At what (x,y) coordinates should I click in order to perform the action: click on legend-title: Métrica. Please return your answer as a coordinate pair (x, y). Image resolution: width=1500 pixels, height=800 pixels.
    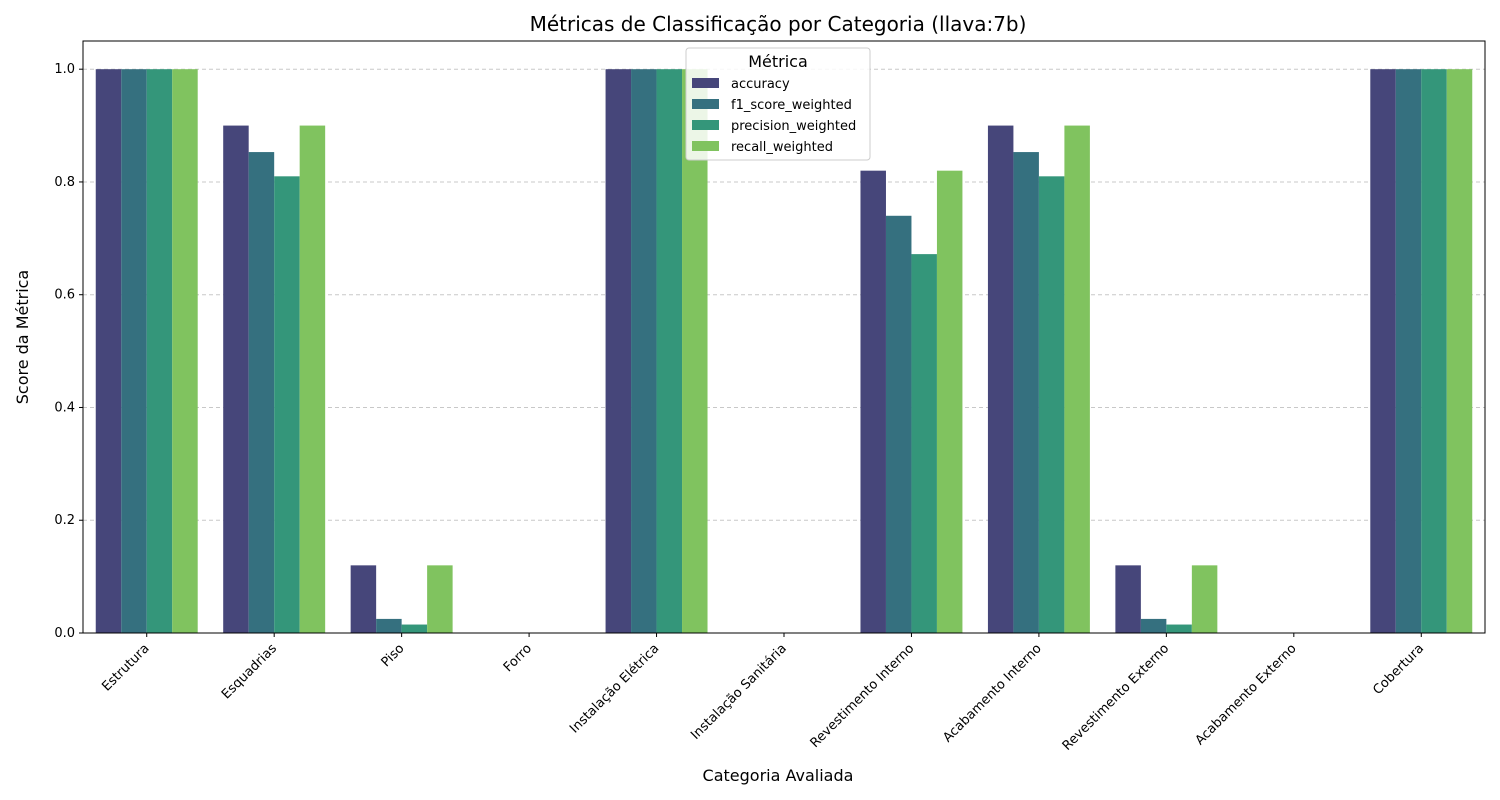
    Looking at the image, I should click on (778, 61).